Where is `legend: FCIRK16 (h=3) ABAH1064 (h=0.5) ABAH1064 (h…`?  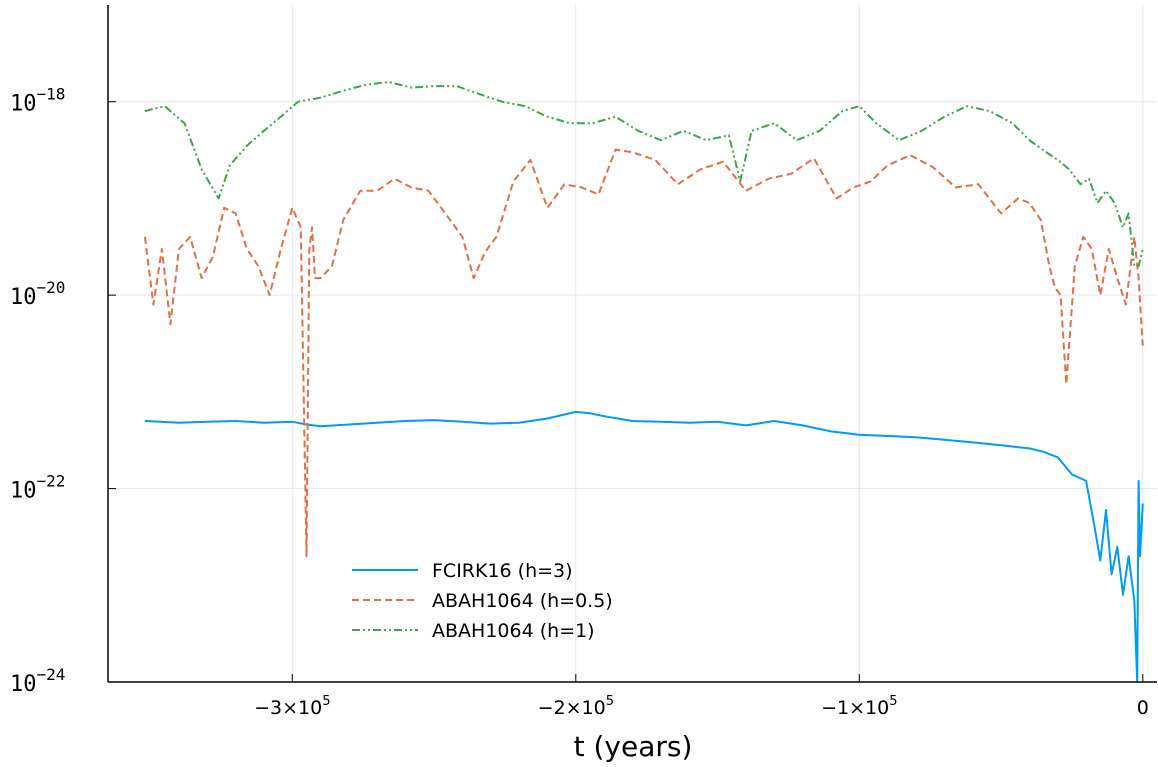 legend: FCIRK16 (h=3) ABAH1064 (h=0.5) ABAH1064 (h… is located at coordinates (482, 601).